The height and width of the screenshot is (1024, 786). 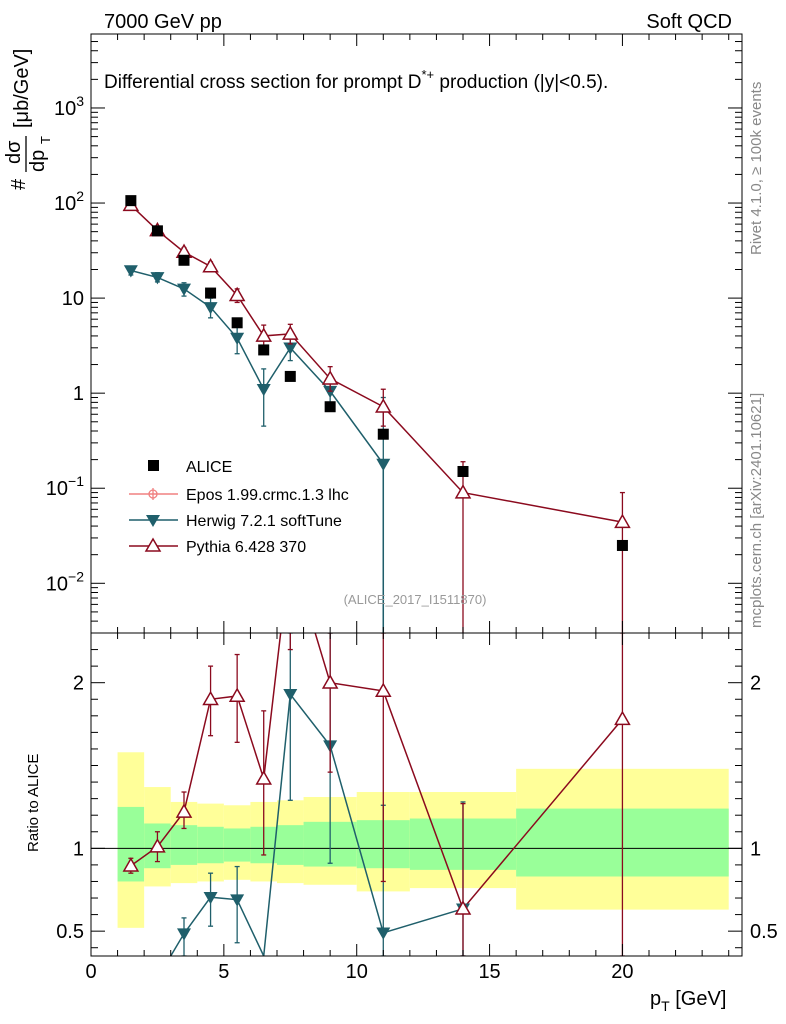 I want to click on x-axis-label: pT [GeV], so click(x=688, y=1001).